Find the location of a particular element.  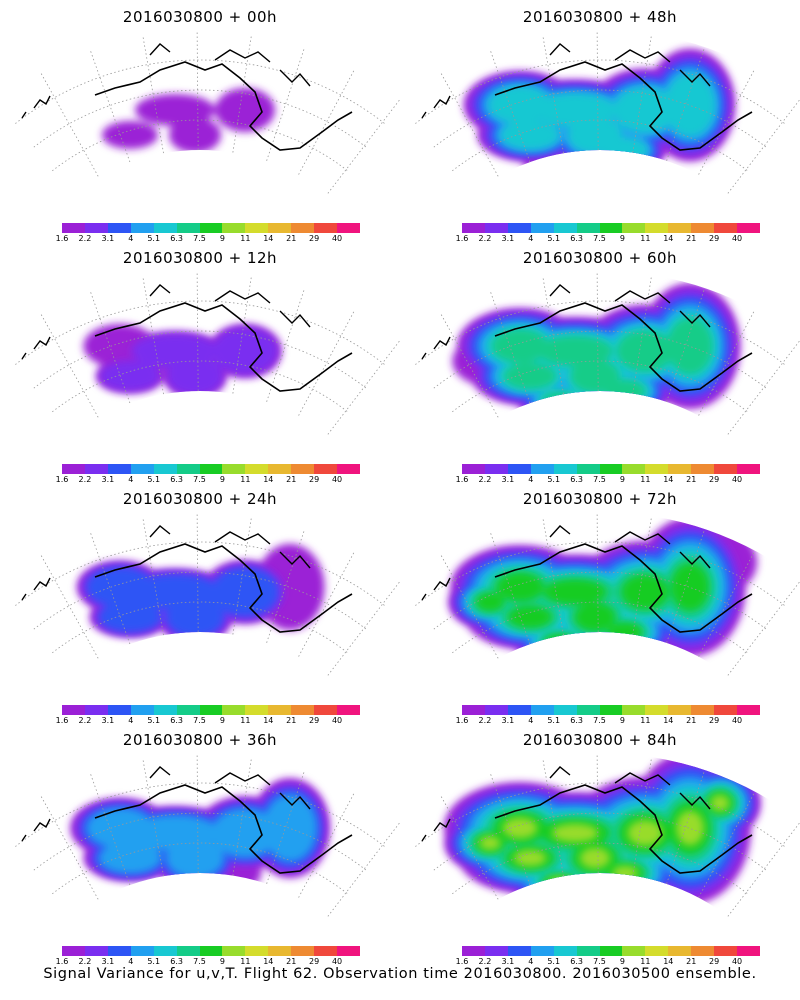

polar-map is located at coordinates (207, 835).